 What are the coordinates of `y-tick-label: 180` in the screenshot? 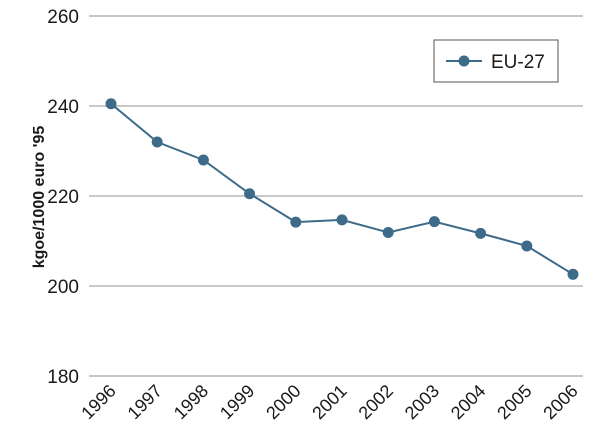 It's located at (63, 377).